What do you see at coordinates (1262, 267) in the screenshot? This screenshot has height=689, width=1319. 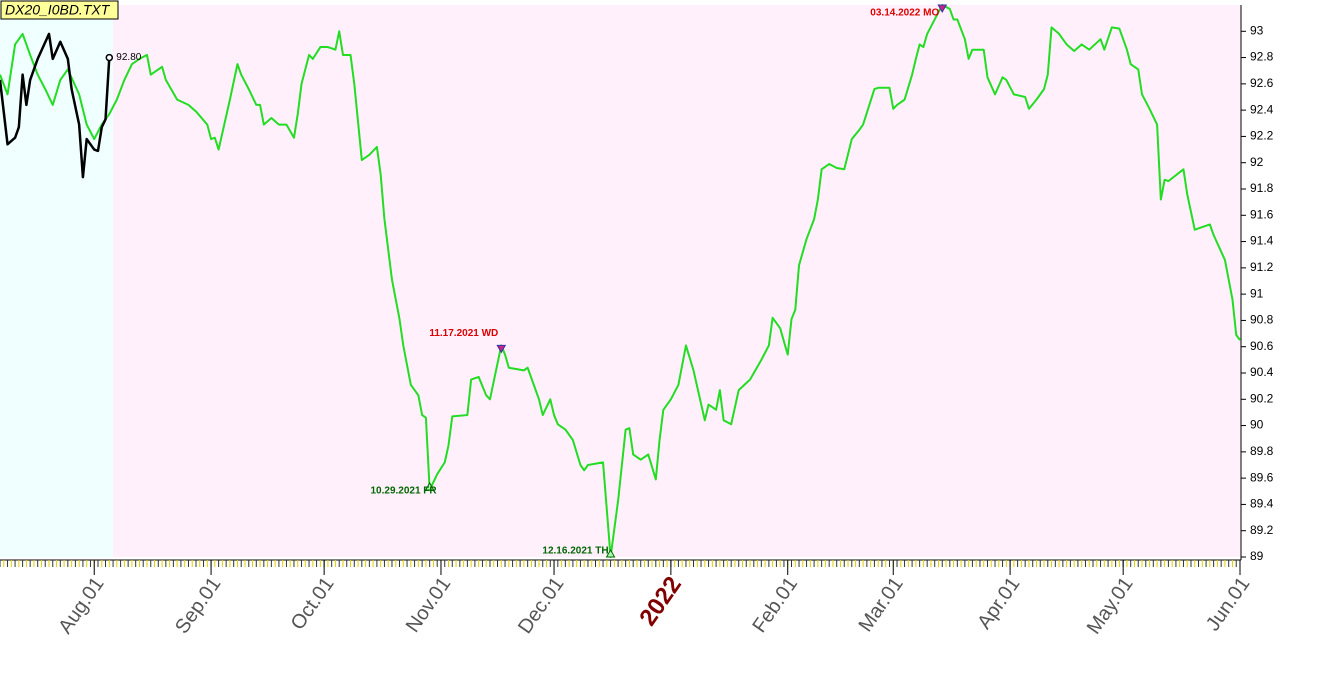 I see `y-tick-label: 91.2` at bounding box center [1262, 267].